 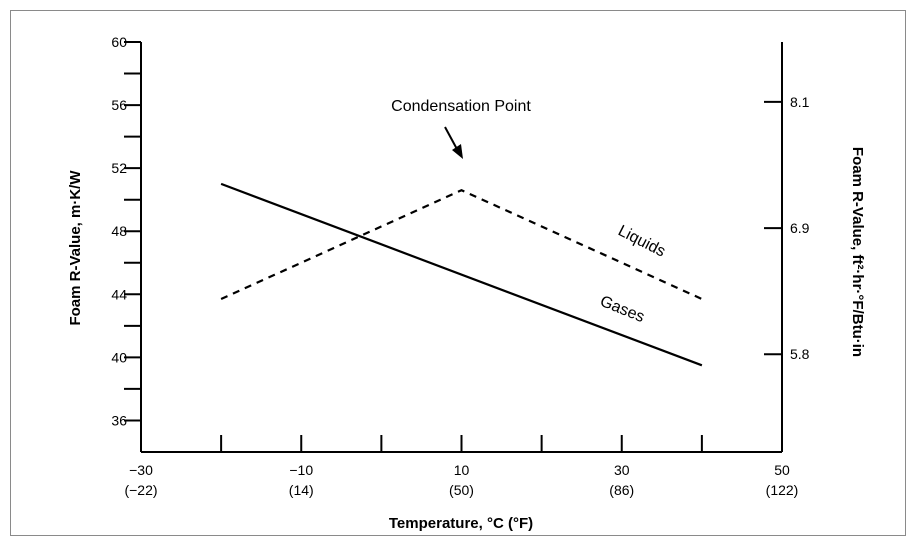 I want to click on x-tick-label-fahrenheit: (50), so click(x=461, y=490).